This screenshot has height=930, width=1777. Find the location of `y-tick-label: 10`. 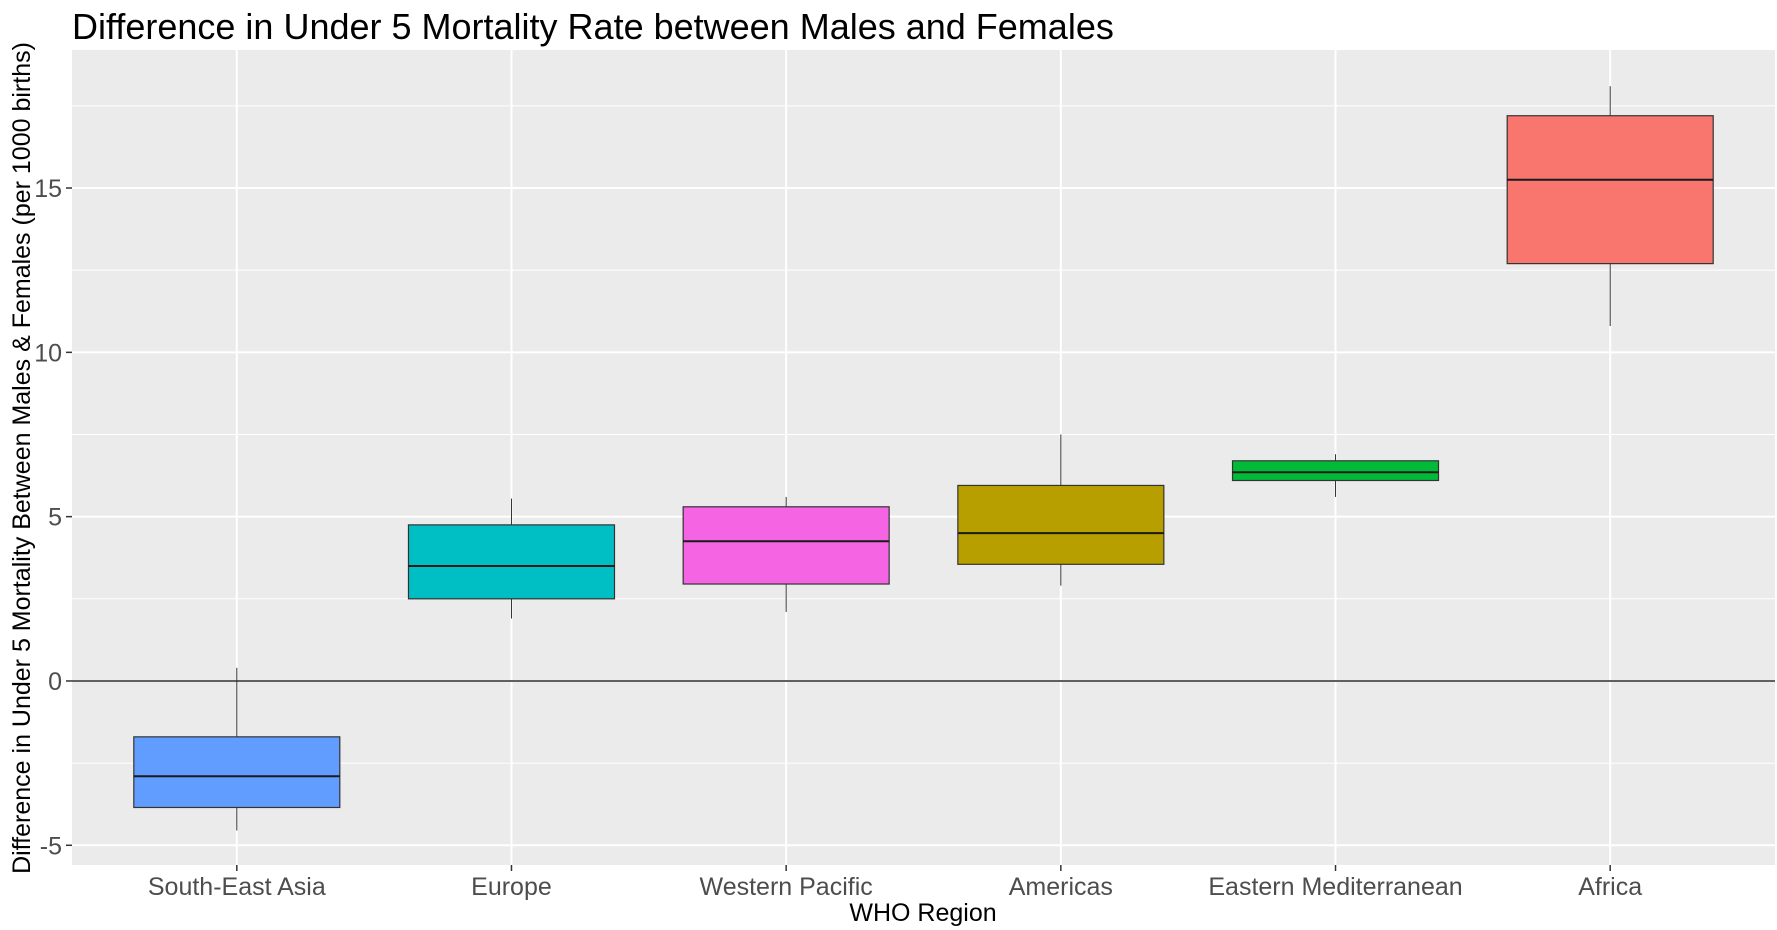

y-tick-label: 10 is located at coordinates (48, 353).